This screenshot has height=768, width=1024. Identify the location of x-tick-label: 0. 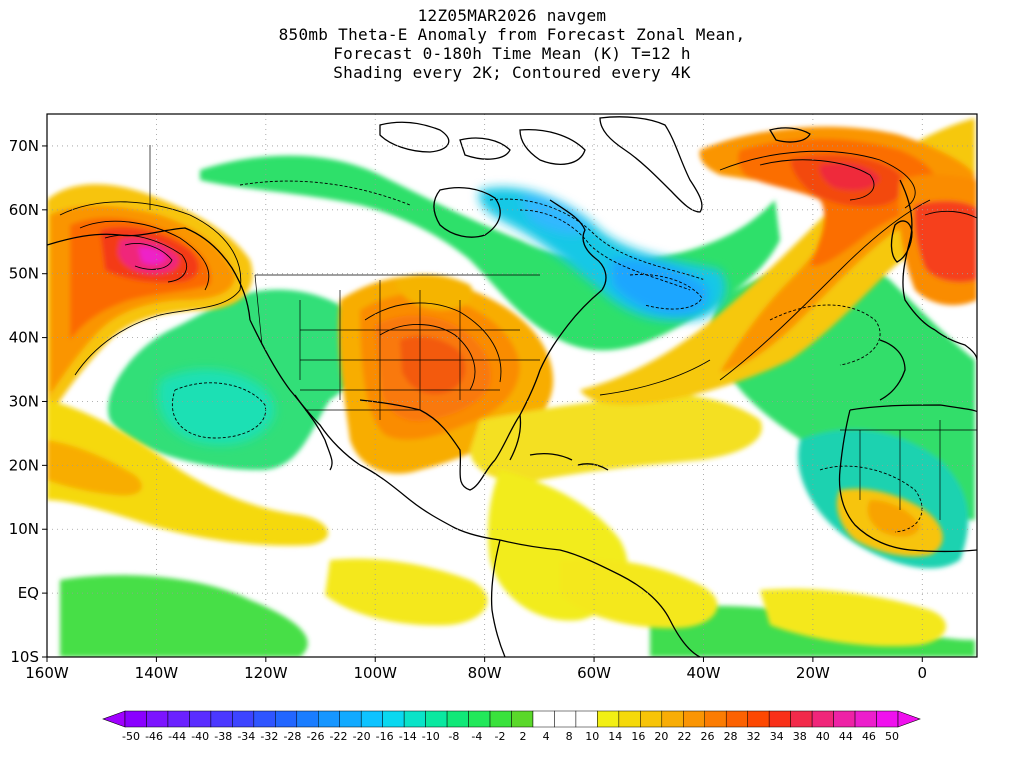
(923, 673).